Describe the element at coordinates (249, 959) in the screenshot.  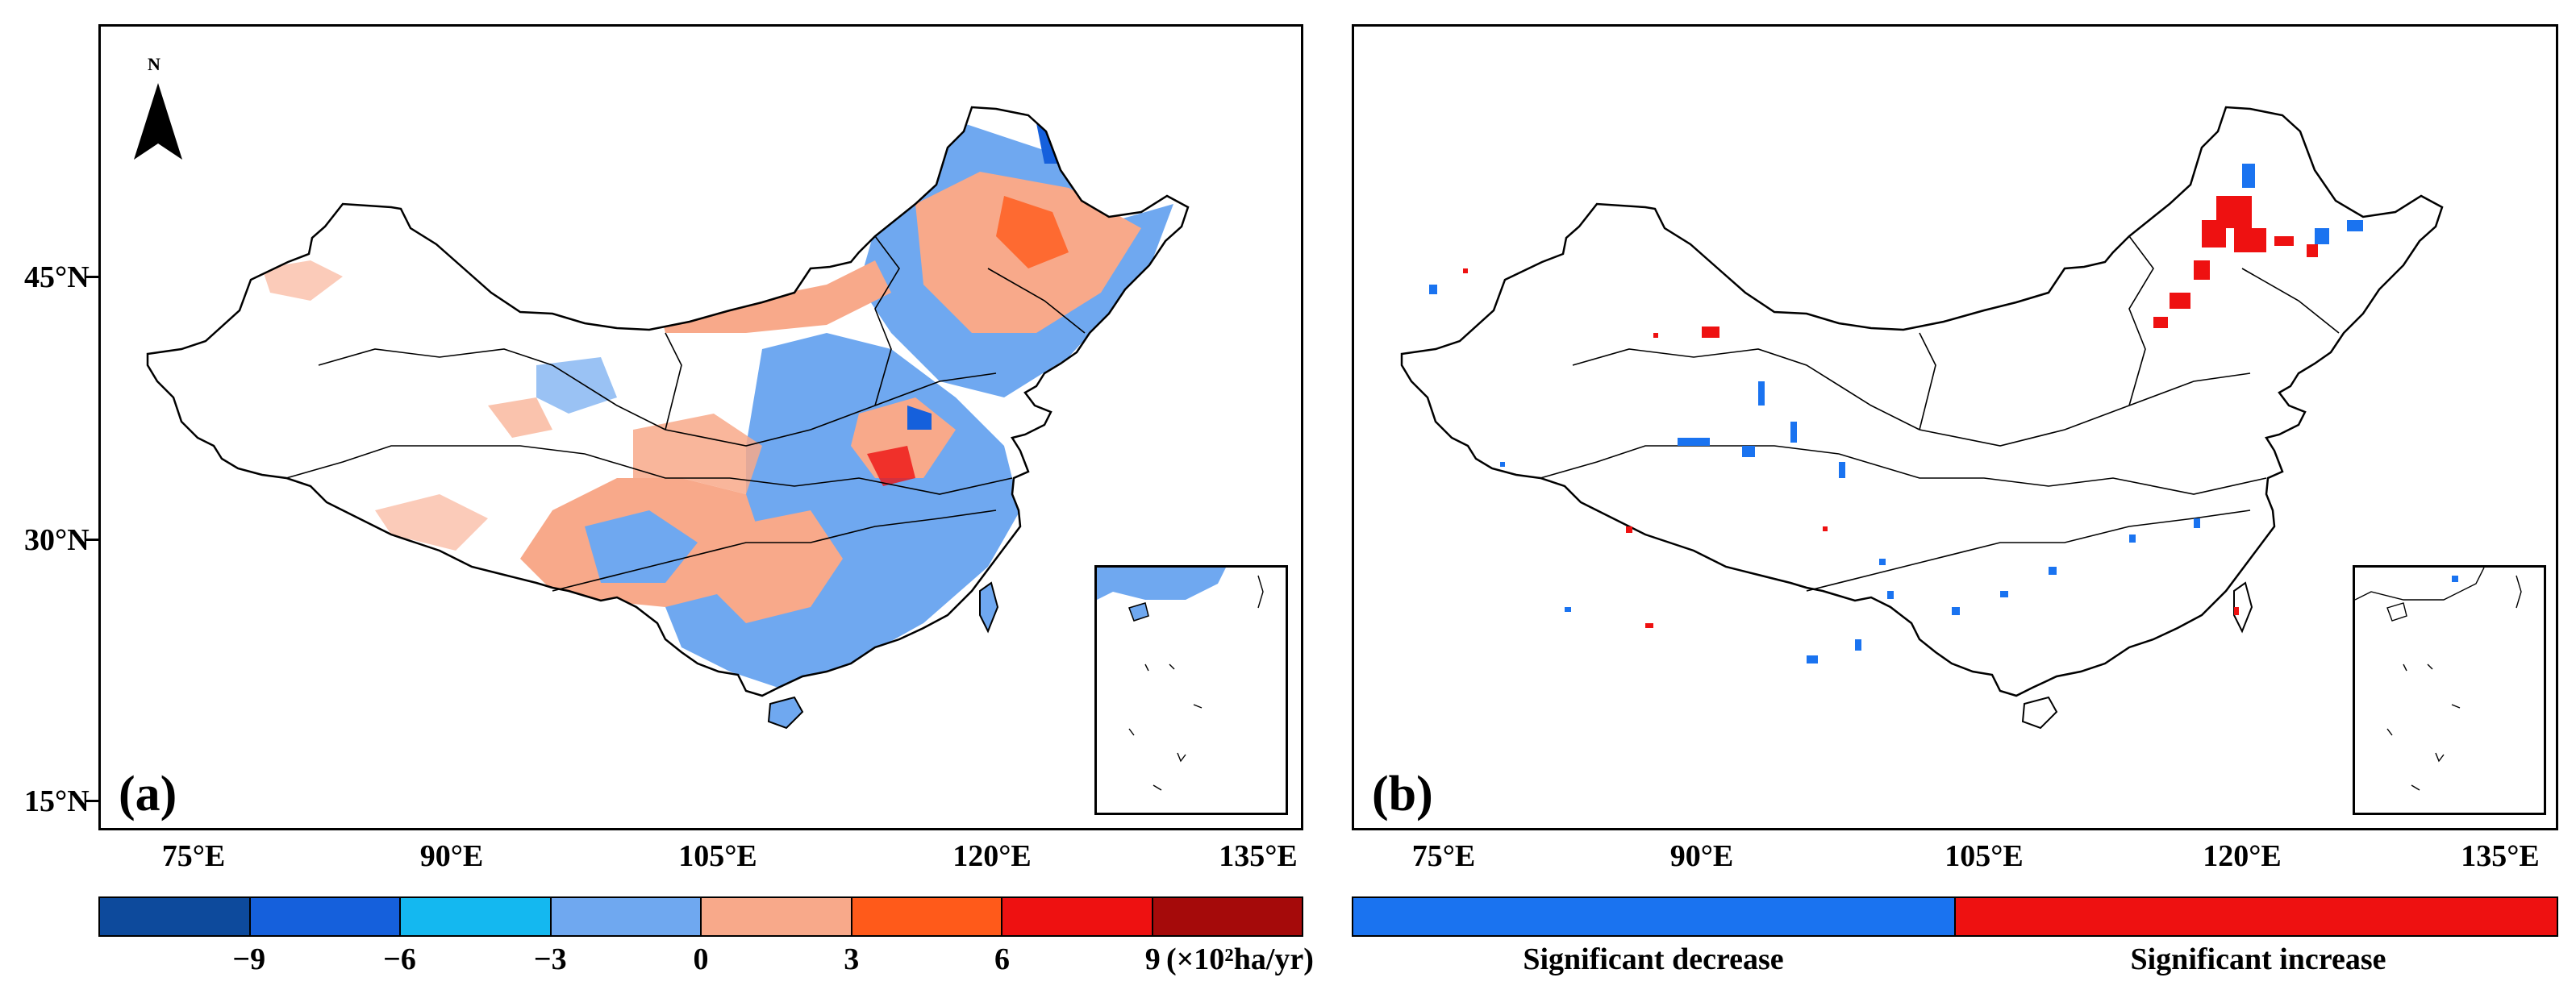
I see `legend-tick-label: −9` at that location.